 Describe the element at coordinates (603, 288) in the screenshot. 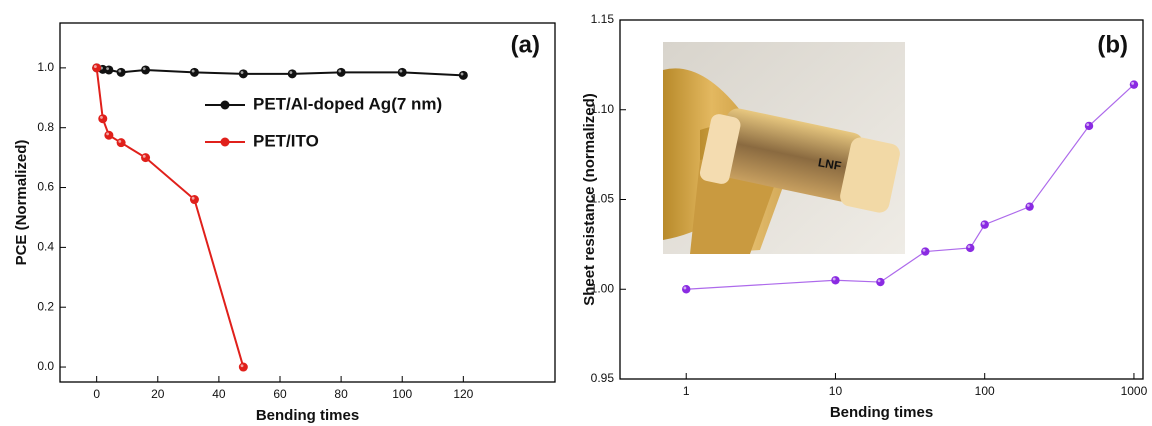

I see `y-tick-label: 1.00` at that location.